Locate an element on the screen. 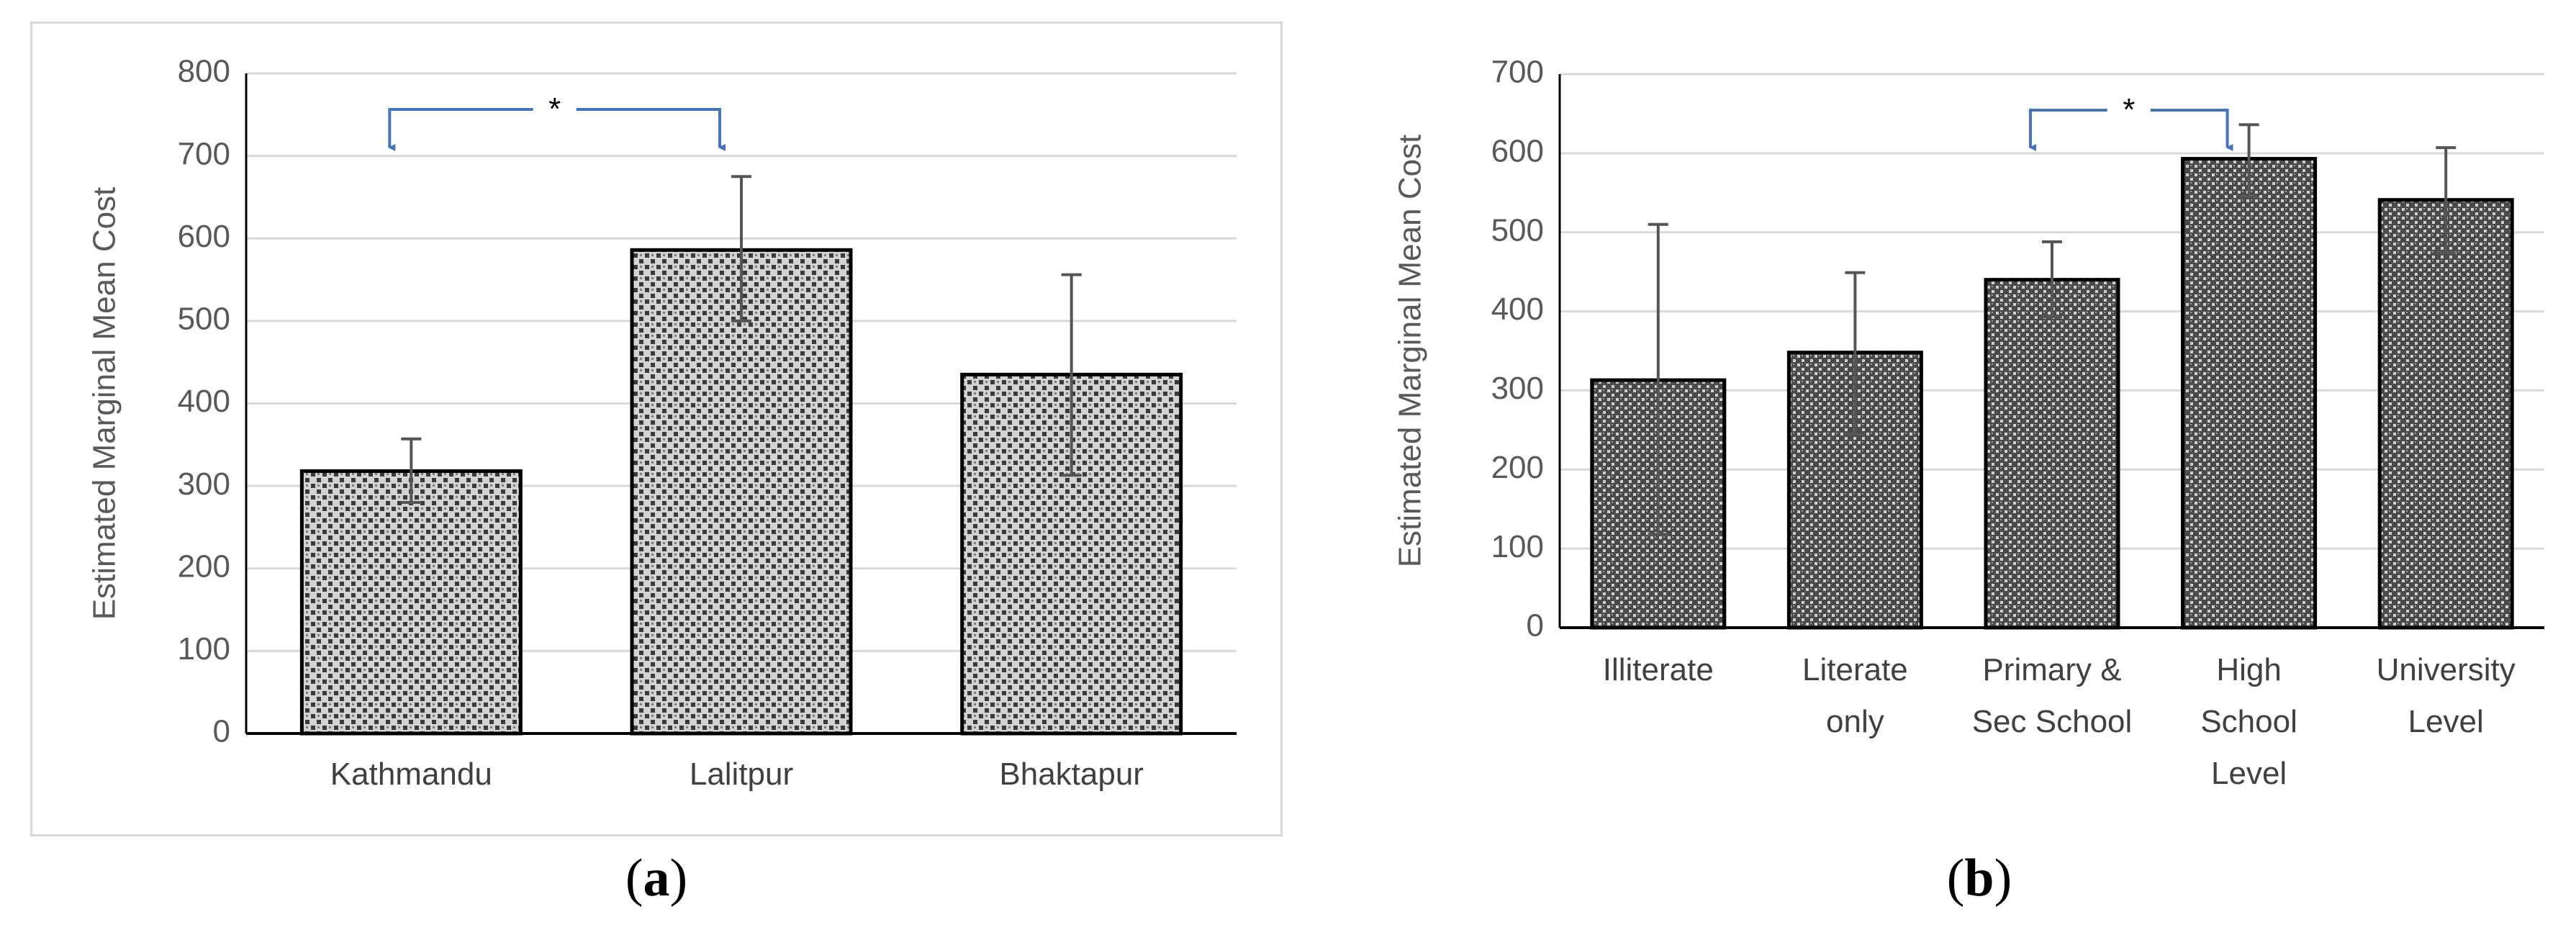  y-tick-label-a-0: 0 is located at coordinates (221, 731).